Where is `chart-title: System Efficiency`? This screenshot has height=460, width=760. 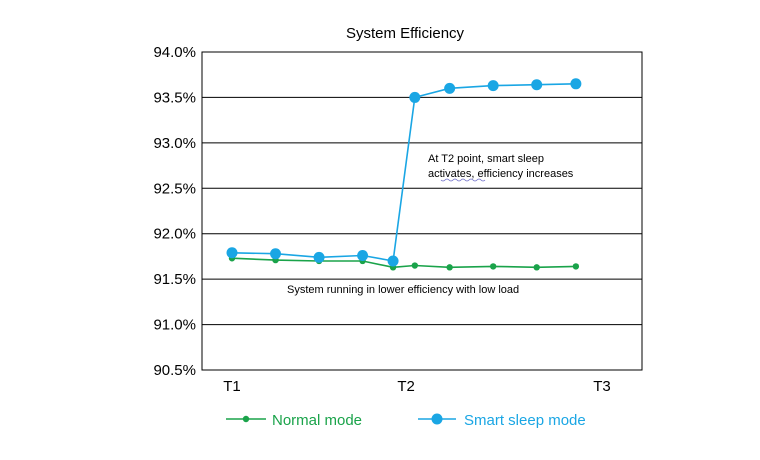
chart-title: System Efficiency is located at coordinates (405, 33).